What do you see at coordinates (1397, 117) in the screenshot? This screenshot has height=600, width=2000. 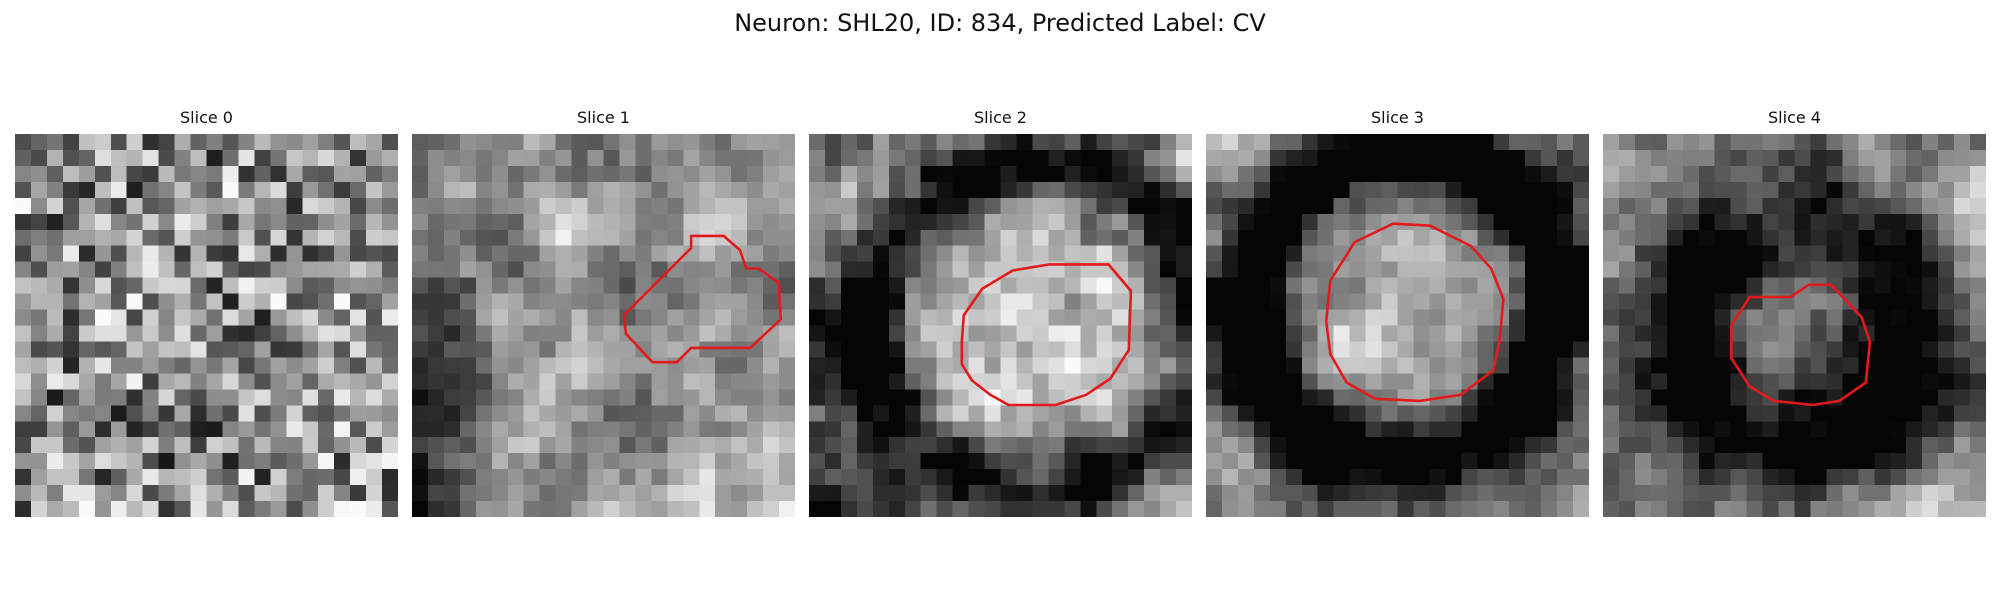 I see `slice-title: Slice 3` at bounding box center [1397, 117].